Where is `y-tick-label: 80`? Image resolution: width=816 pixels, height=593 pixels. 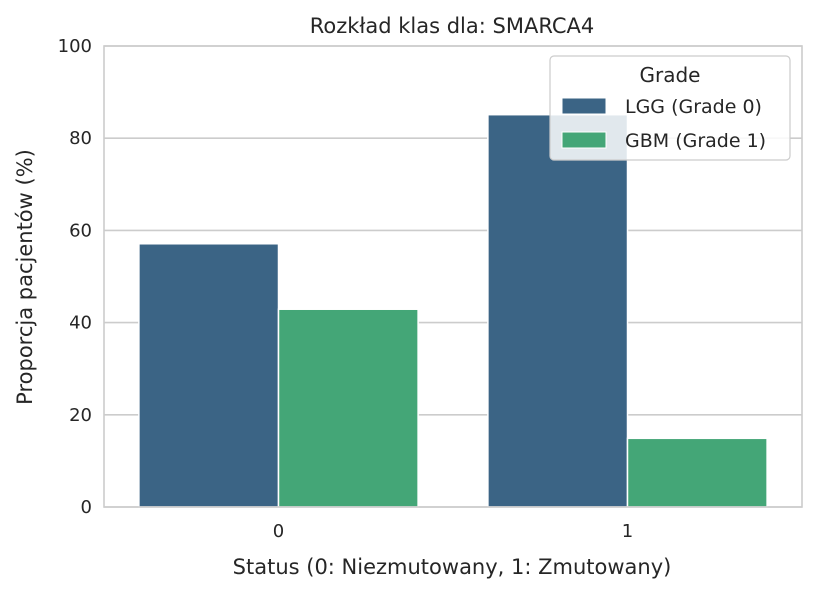 y-tick-label: 80 is located at coordinates (80, 138).